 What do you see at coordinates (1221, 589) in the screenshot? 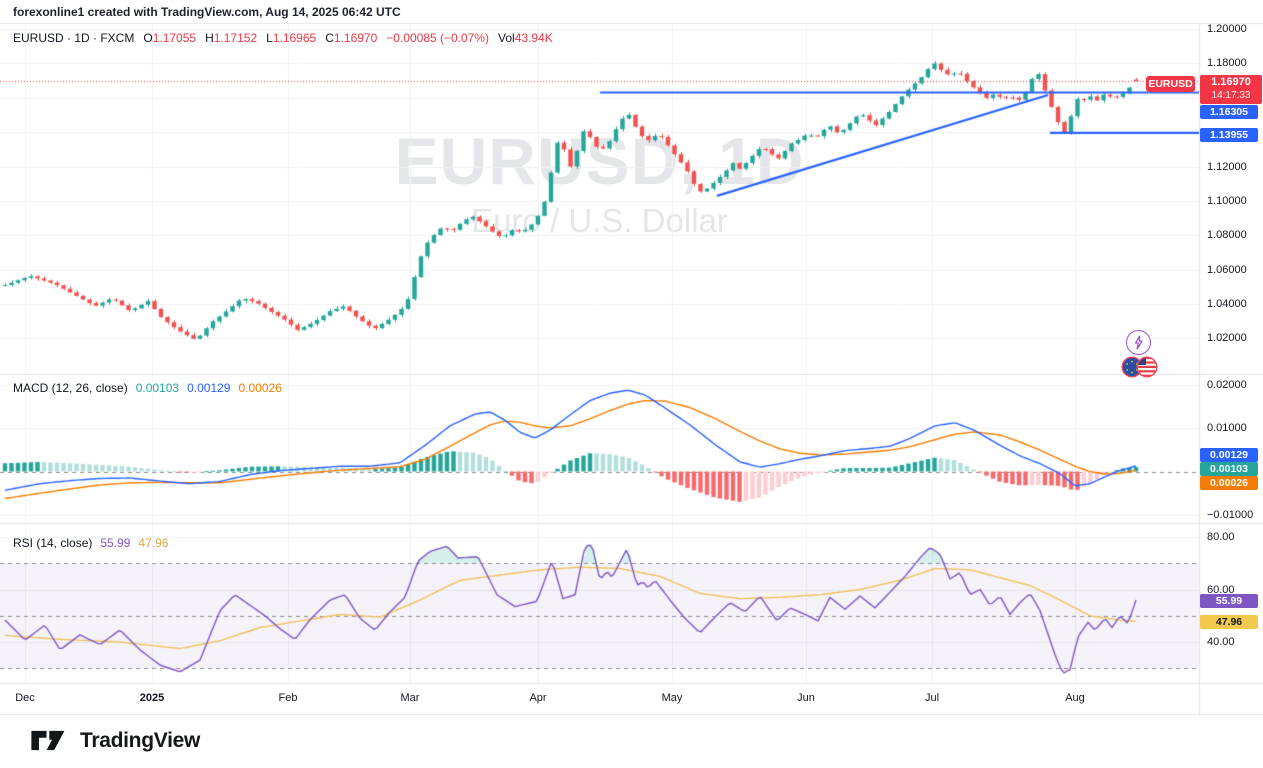
I see `axis-tick-label: 60.00` at bounding box center [1221, 589].